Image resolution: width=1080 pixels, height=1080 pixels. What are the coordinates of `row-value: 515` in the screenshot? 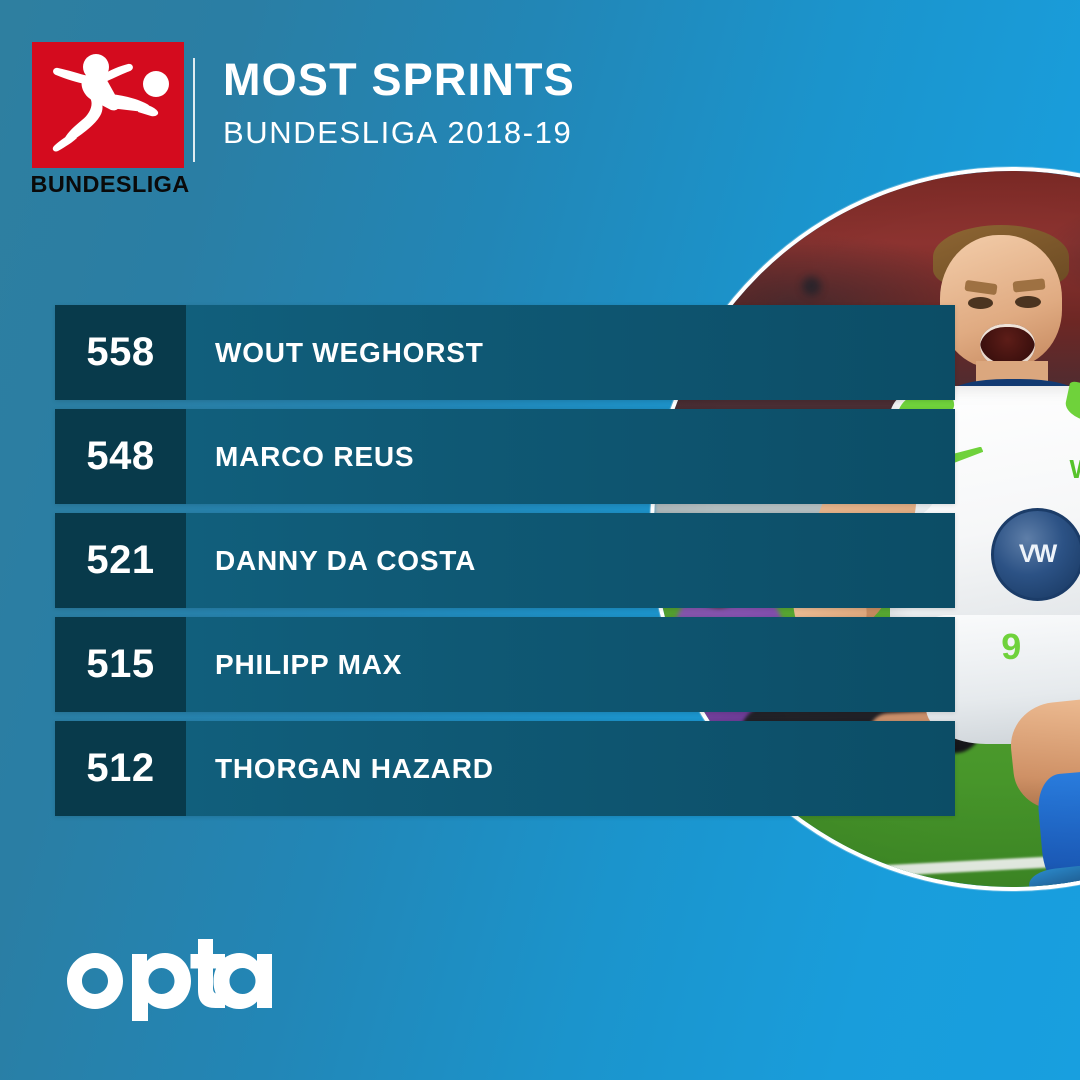 It's located at (120, 664).